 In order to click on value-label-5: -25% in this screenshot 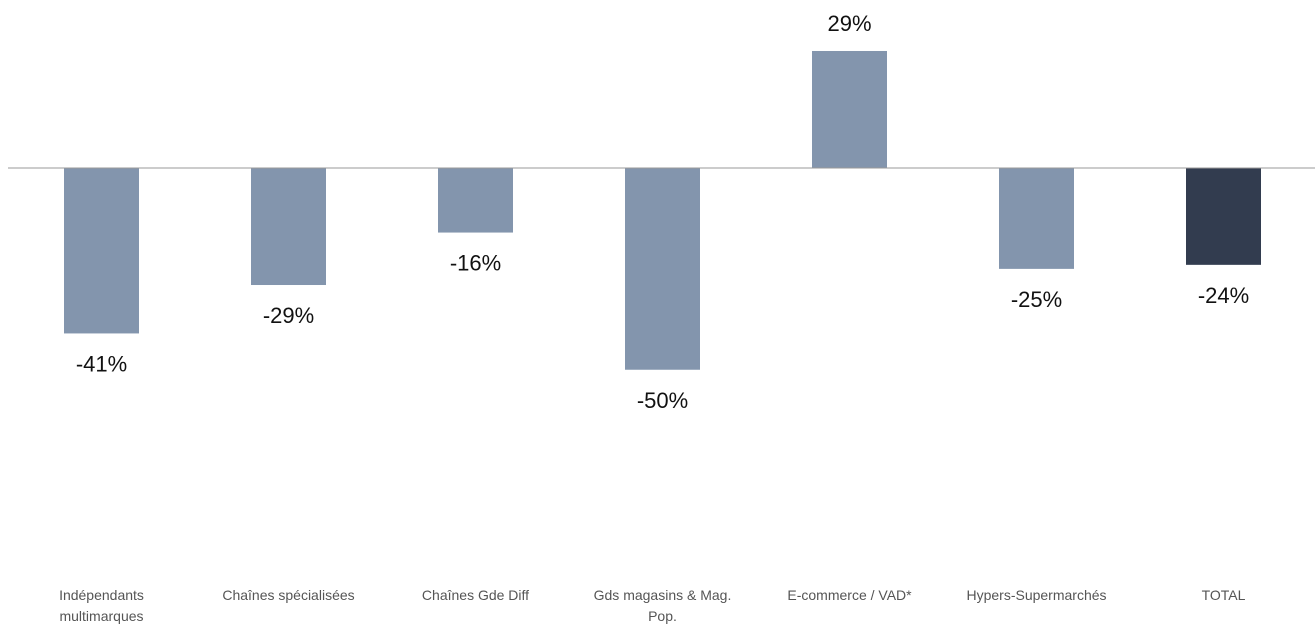, I will do `click(1036, 299)`.